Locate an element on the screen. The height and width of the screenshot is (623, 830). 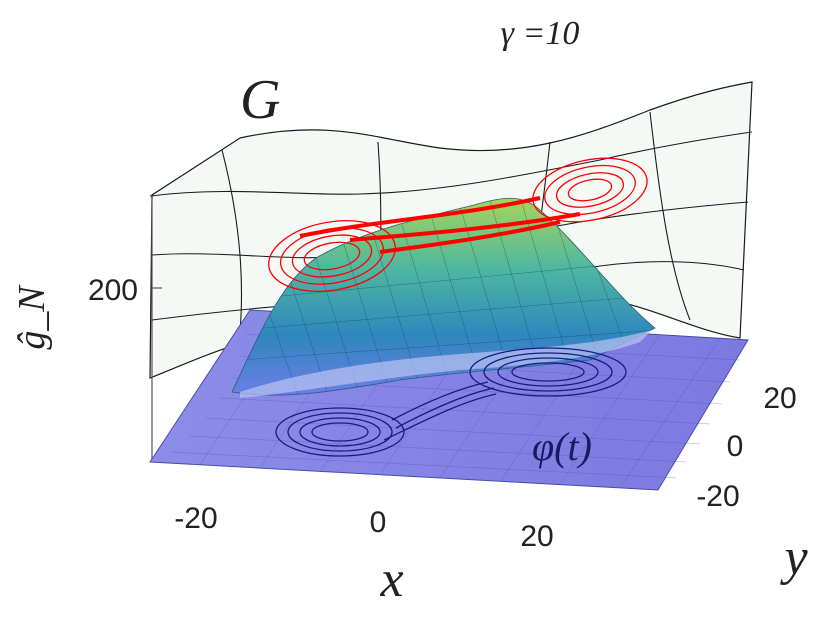
trajectory-label: φ(t) is located at coordinates (562, 446).